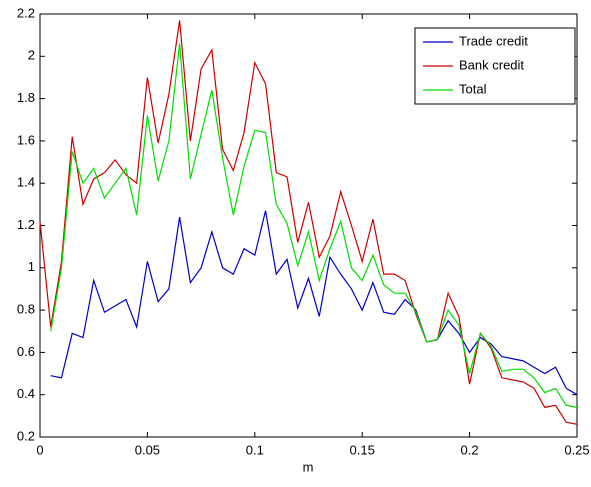  Describe the element at coordinates (362, 449) in the screenshot. I see `x-tick-label: 0.15` at that location.